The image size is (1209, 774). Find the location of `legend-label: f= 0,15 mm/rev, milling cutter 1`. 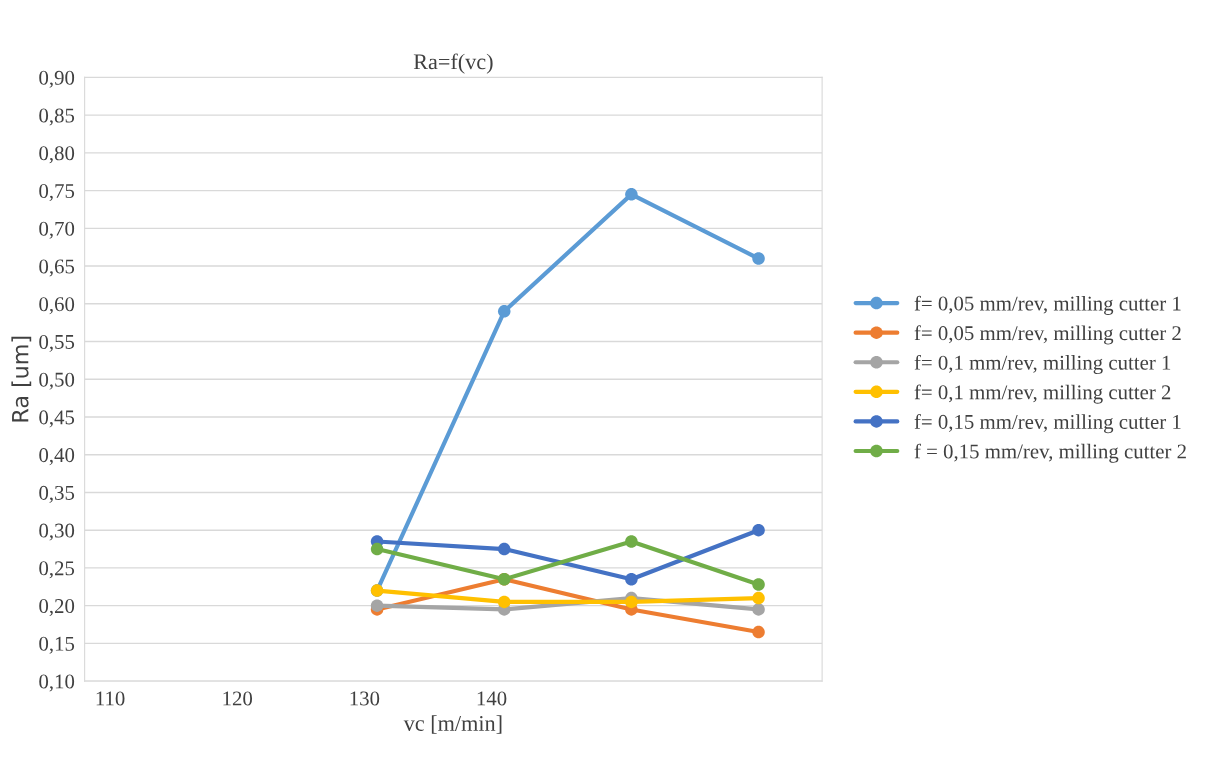

legend-label: f= 0,15 mm/rev, milling cutter 1 is located at coordinates (1047, 424).